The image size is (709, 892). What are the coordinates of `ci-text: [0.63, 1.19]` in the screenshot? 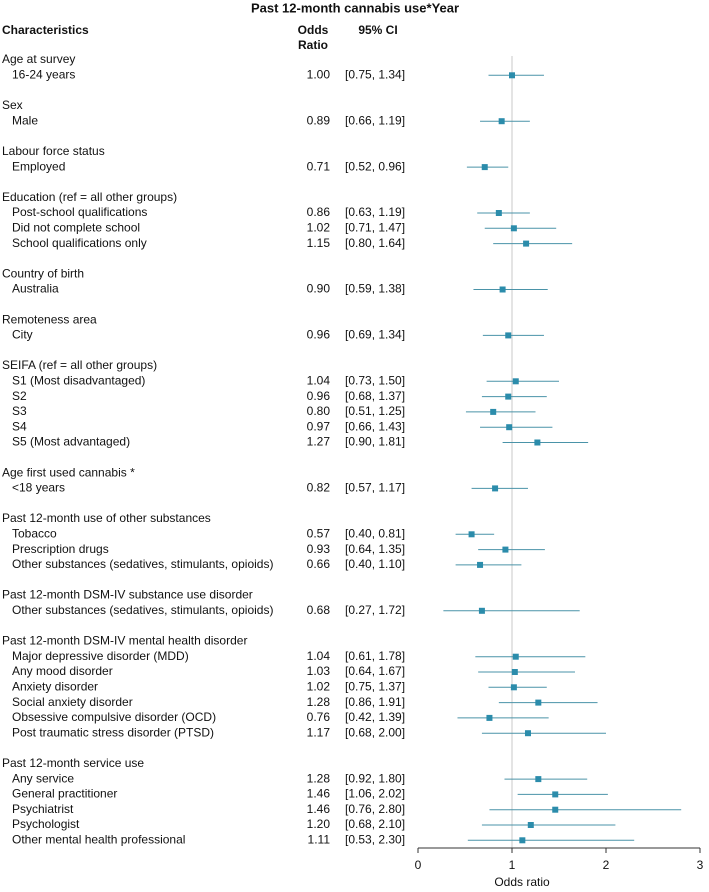 It's located at (375, 212).